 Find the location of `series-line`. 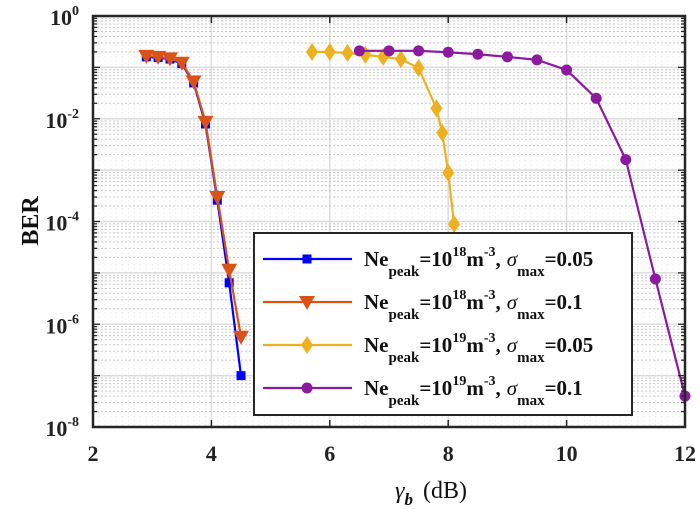

series-line is located at coordinates (384, 137).